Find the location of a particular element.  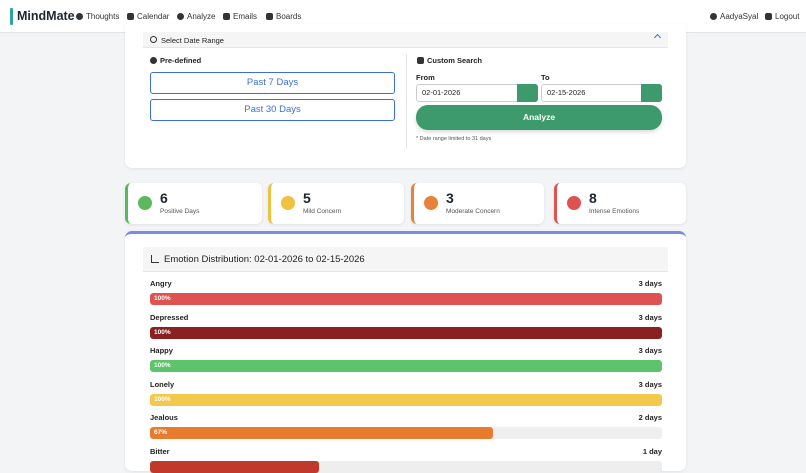

predefined-title: Pre-defined is located at coordinates (175, 60).